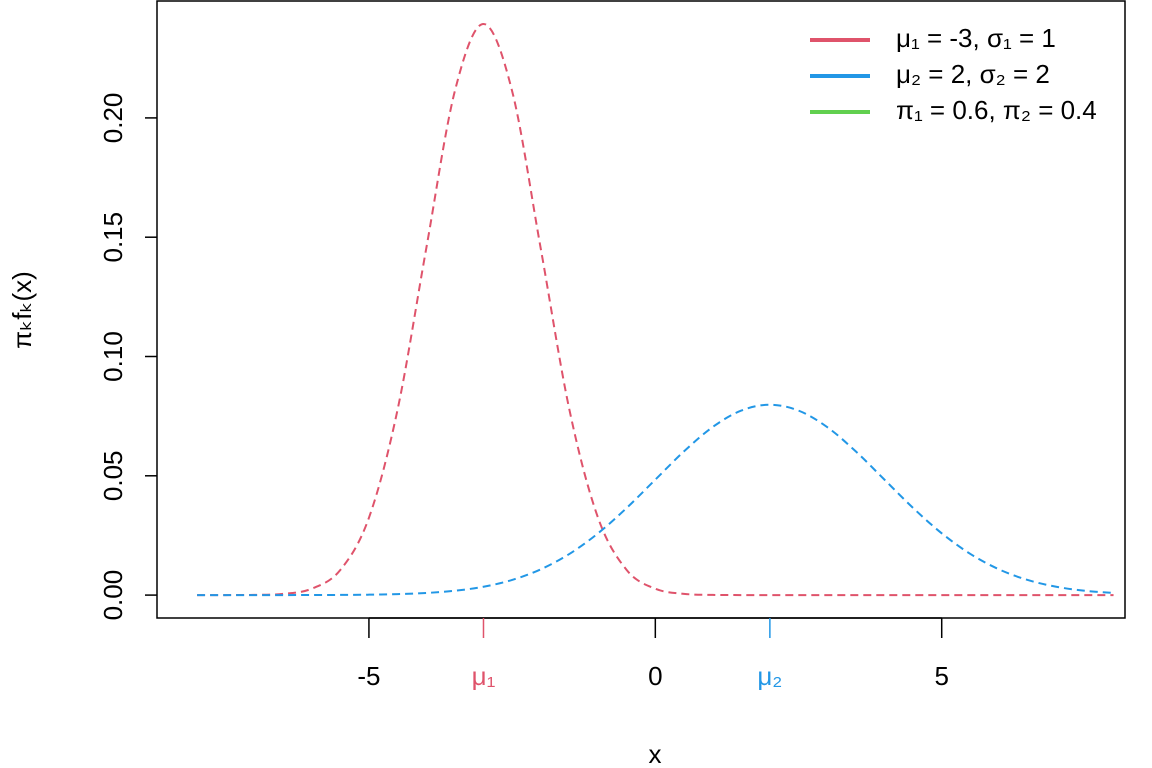  What do you see at coordinates (769, 676) in the screenshot?
I see `x-tick-label: μ₂` at bounding box center [769, 676].